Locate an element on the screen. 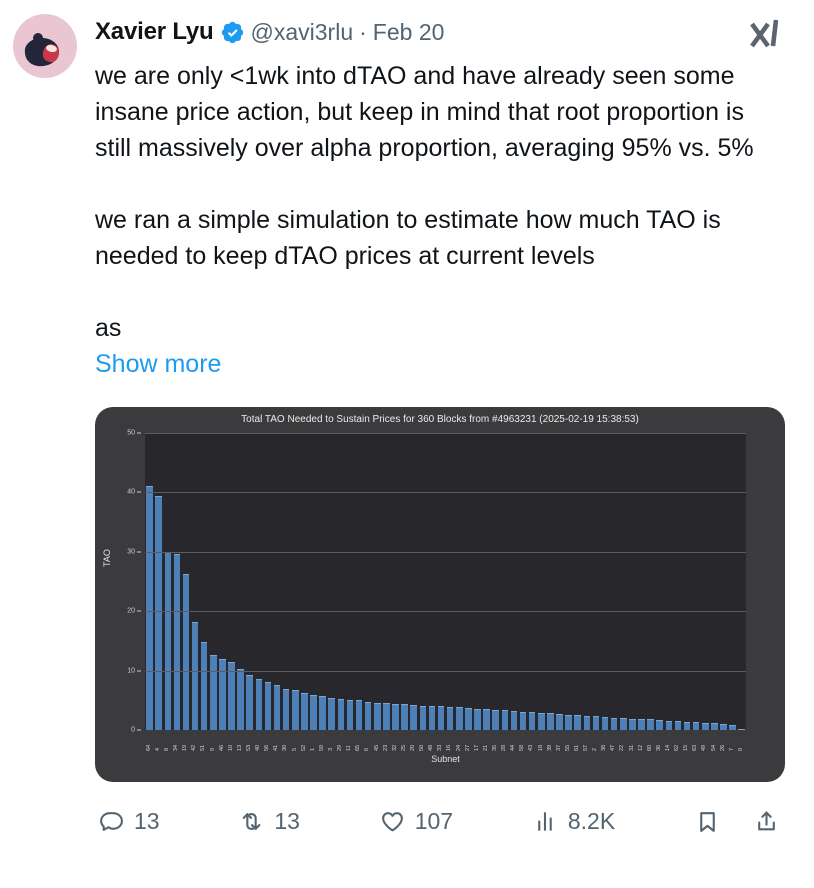  x-tick-label: 15 is located at coordinates (686, 747).